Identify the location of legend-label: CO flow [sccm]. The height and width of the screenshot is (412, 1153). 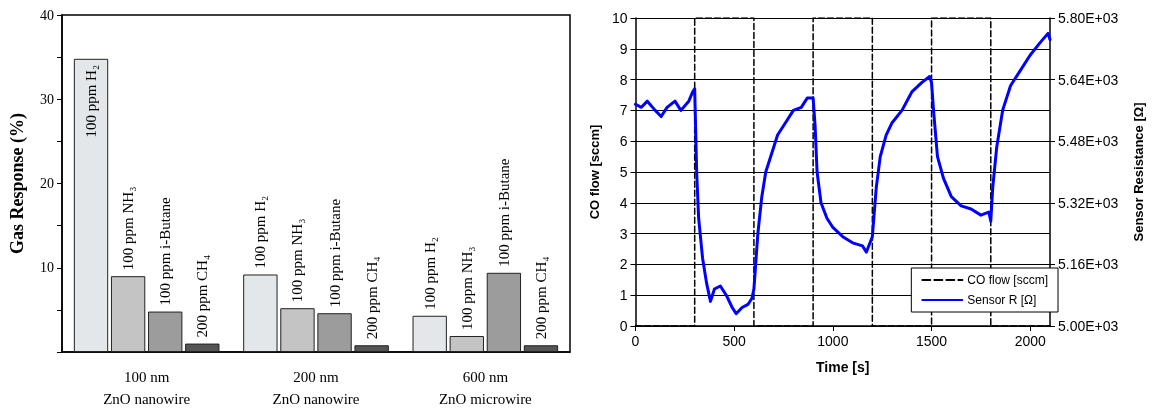
(1007, 280).